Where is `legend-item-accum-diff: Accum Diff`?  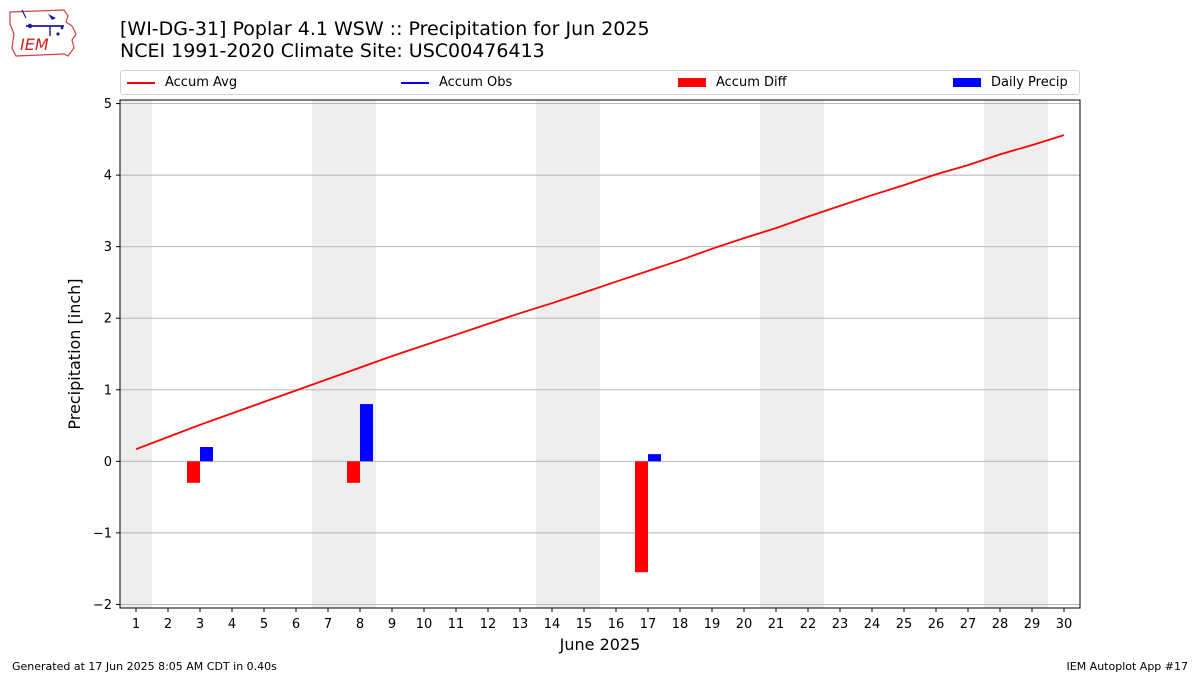
legend-item-accum-diff: Accum Diff is located at coordinates (732, 82).